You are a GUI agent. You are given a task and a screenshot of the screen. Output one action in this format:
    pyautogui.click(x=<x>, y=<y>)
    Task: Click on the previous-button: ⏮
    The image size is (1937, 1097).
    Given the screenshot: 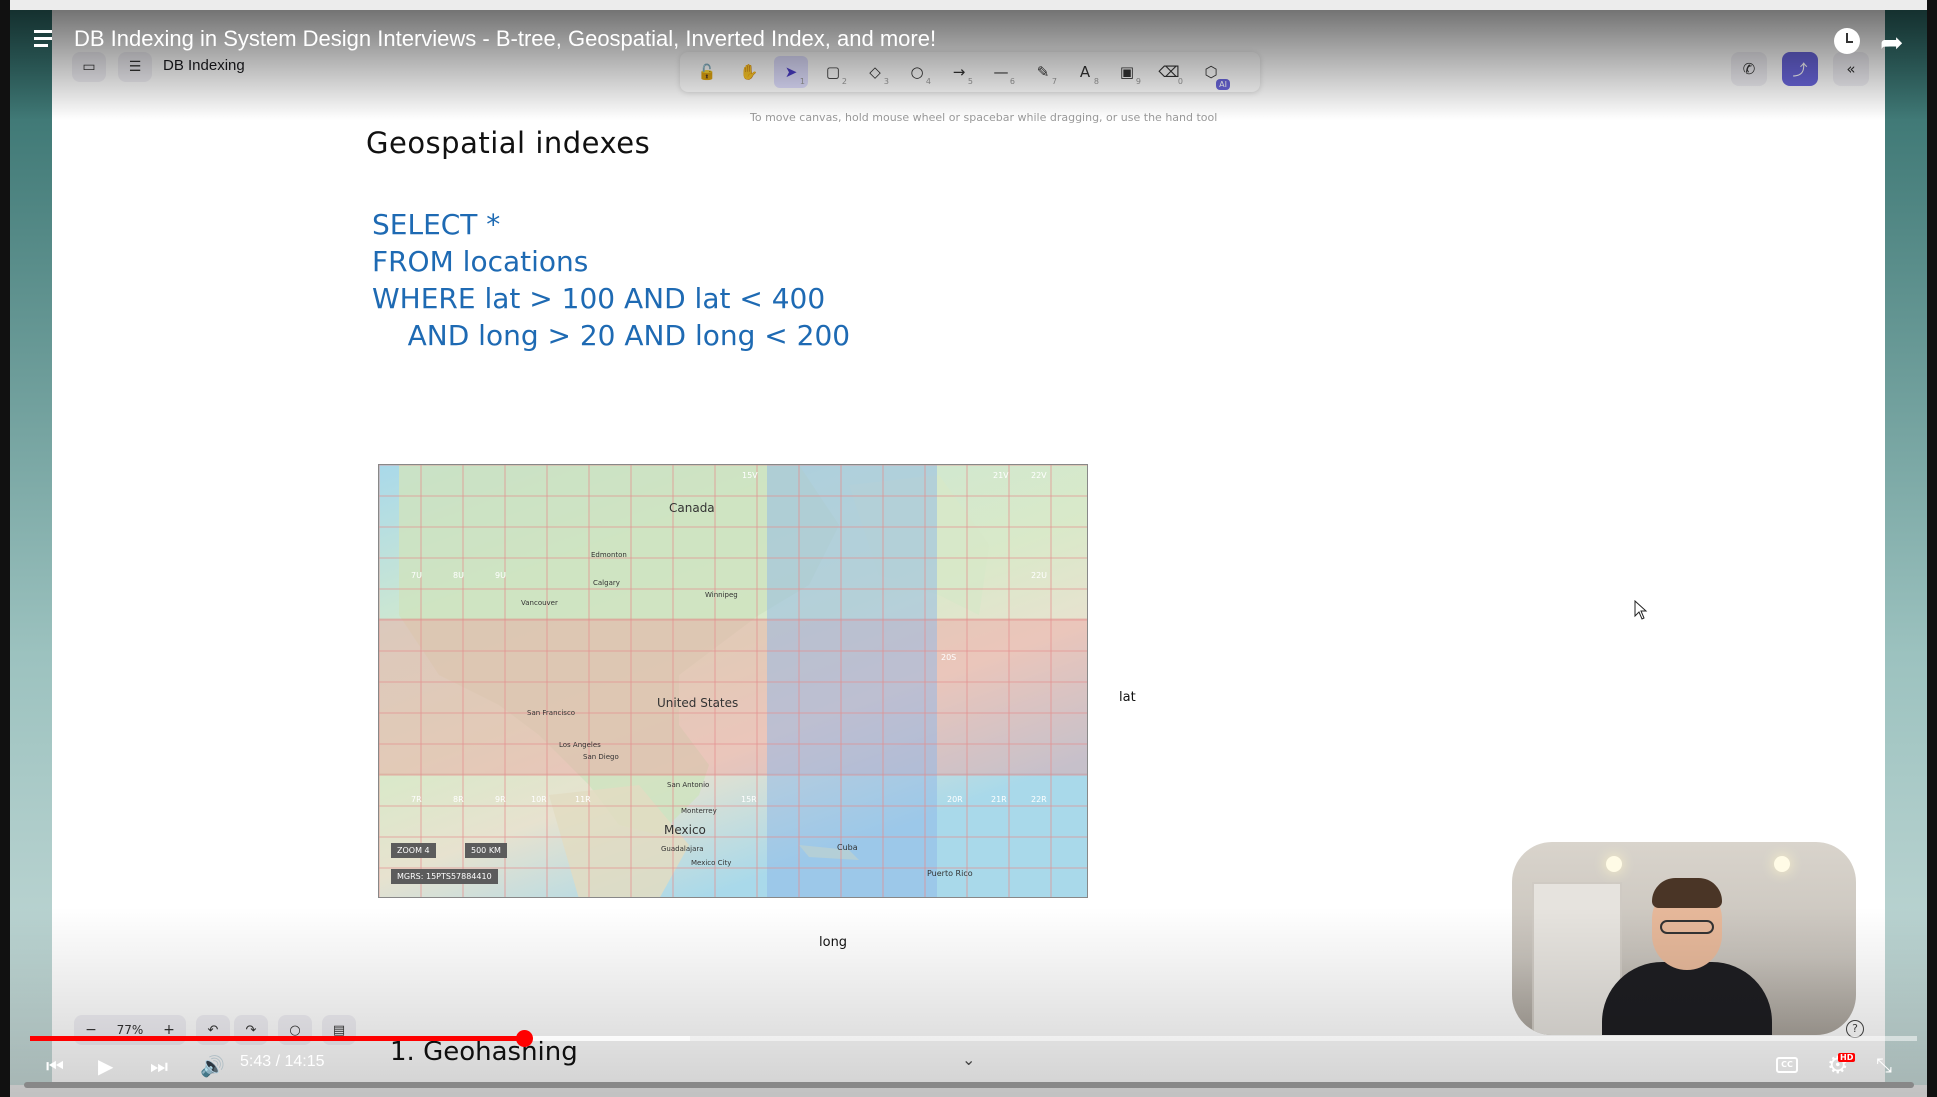 What is the action you would take?
    pyautogui.click(x=55, y=1066)
    